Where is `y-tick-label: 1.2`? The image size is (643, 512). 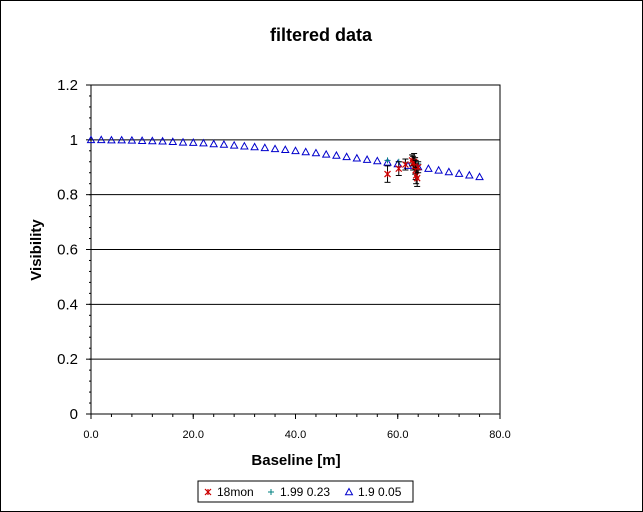 y-tick-label: 1.2 is located at coordinates (67, 85).